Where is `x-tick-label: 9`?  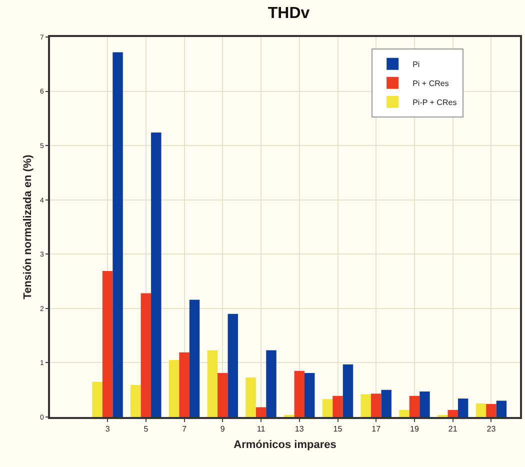
x-tick-label: 9 is located at coordinates (223, 429).